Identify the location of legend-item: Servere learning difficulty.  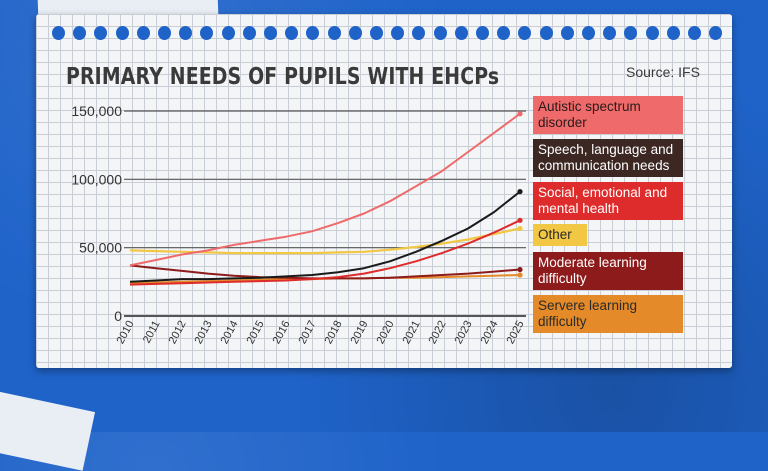
(608, 314).